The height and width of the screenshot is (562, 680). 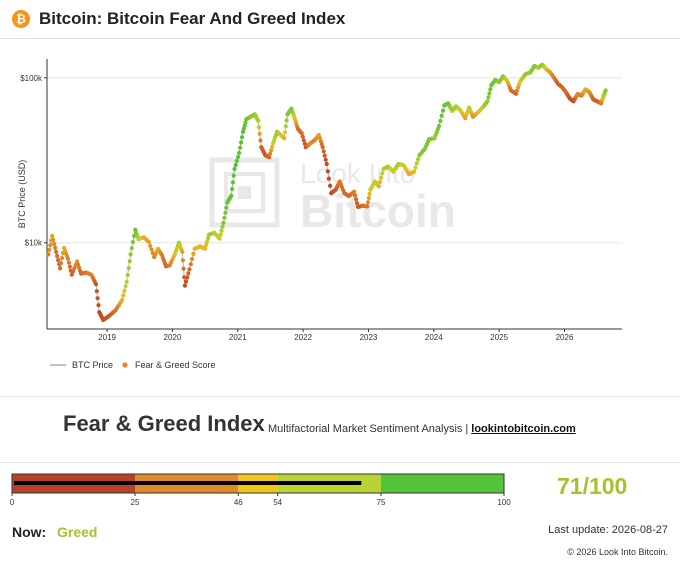 What do you see at coordinates (238, 337) in the screenshot?
I see `x-tick-label: 2021` at bounding box center [238, 337].